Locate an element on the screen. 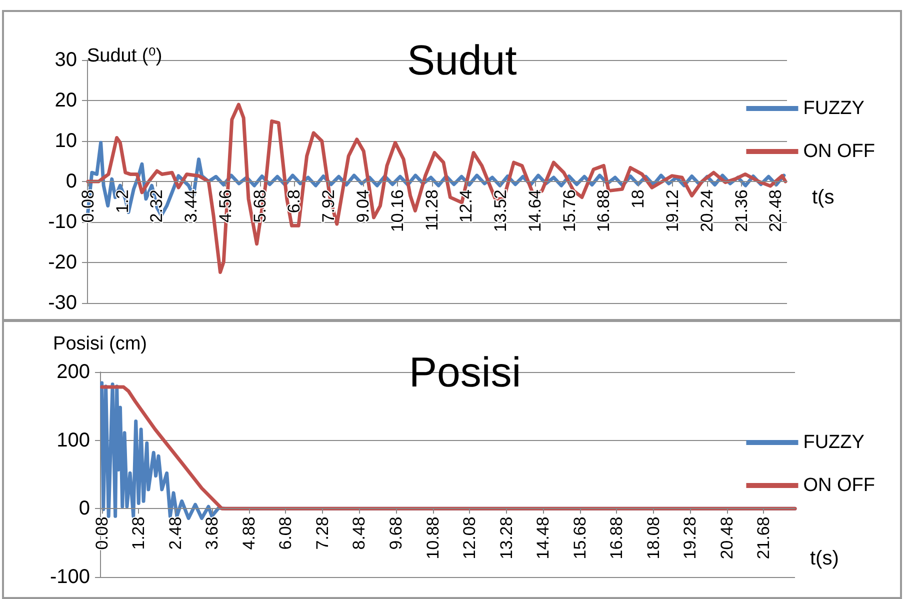 This screenshot has width=906, height=599. x-tick-label: 15.76 is located at coordinates (569, 211).